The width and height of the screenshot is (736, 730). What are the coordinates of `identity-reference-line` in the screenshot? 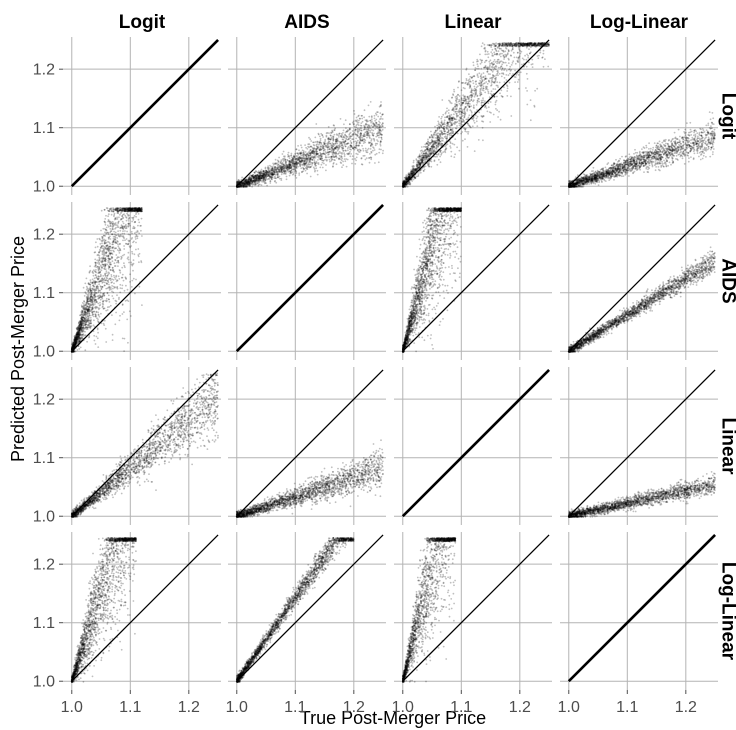 It's located at (144, 113).